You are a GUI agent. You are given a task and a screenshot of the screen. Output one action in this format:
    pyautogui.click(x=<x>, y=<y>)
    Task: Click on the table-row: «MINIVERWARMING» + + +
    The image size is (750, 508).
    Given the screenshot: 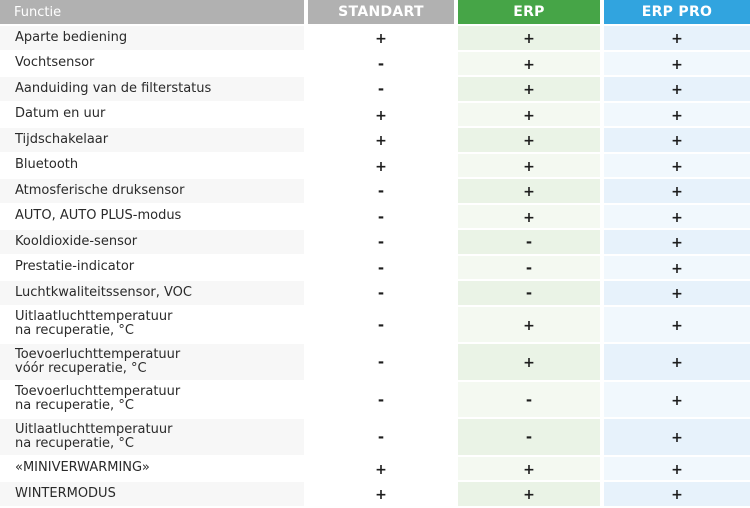 What is the action you would take?
    pyautogui.click(x=375, y=469)
    